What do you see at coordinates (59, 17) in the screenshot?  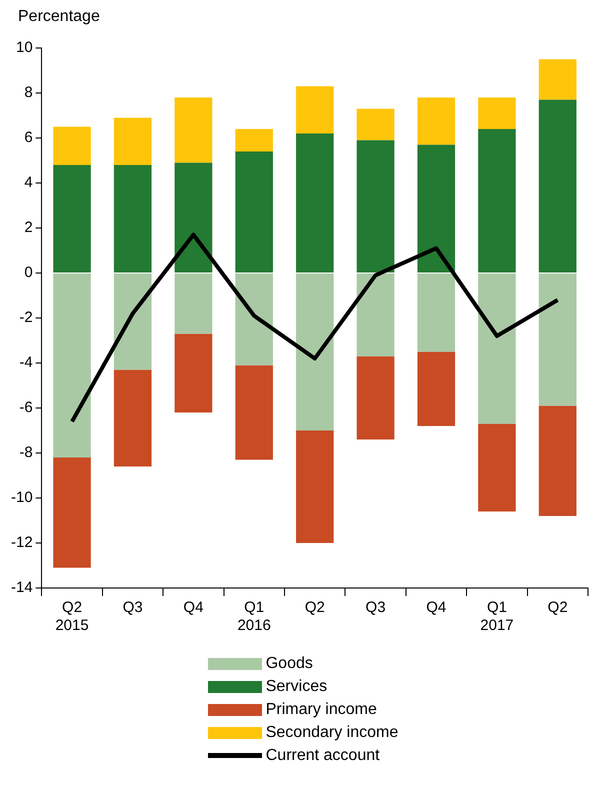 I see `y-axis-title: Percentage` at bounding box center [59, 17].